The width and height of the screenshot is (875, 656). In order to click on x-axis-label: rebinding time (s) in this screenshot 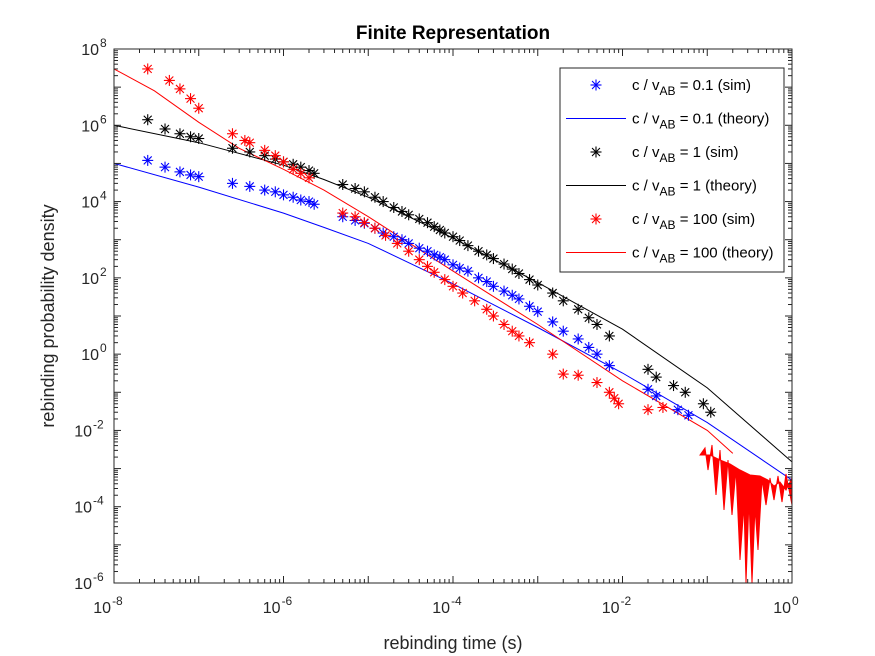, I will do `click(452, 643)`.